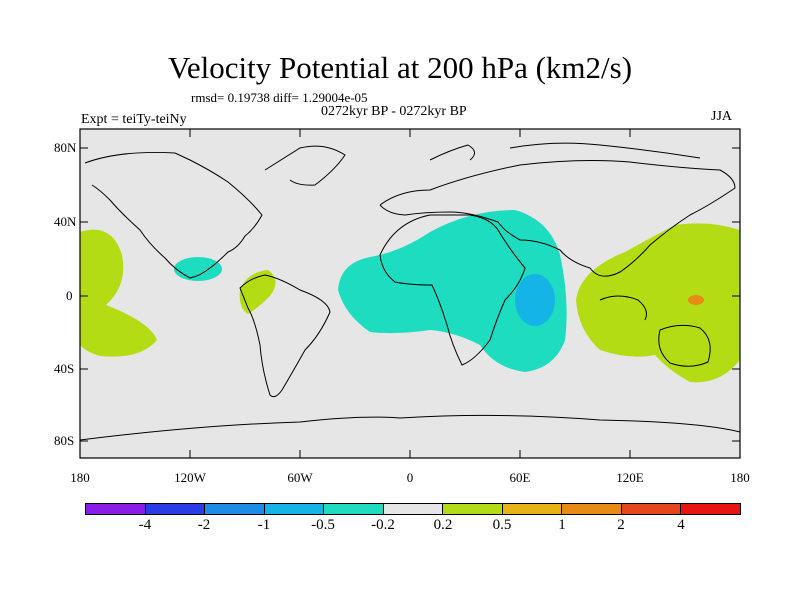 The height and width of the screenshot is (600, 800). Describe the element at coordinates (535, 300) in the screenshot. I see `neg-region-indian-core` at that location.